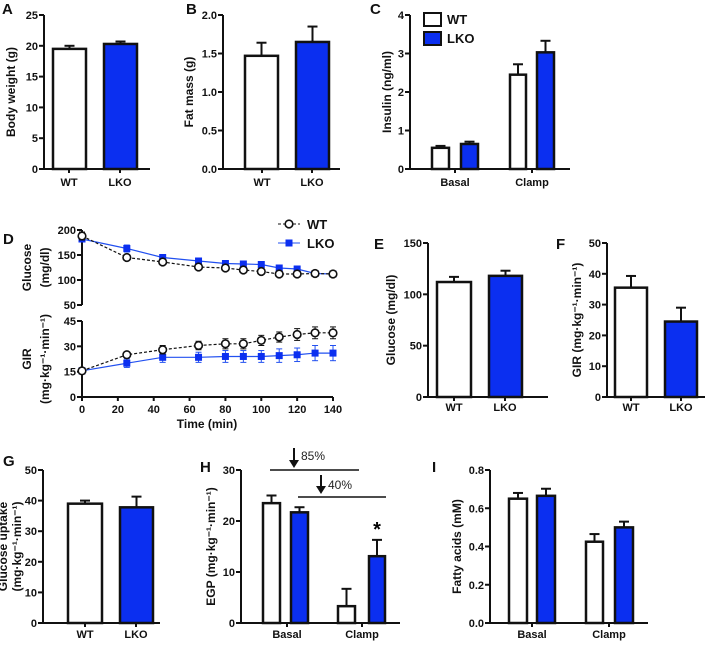  What do you see at coordinates (232, 624) in the screenshot?
I see `panel-H-y-tick-label: 0` at bounding box center [232, 624].